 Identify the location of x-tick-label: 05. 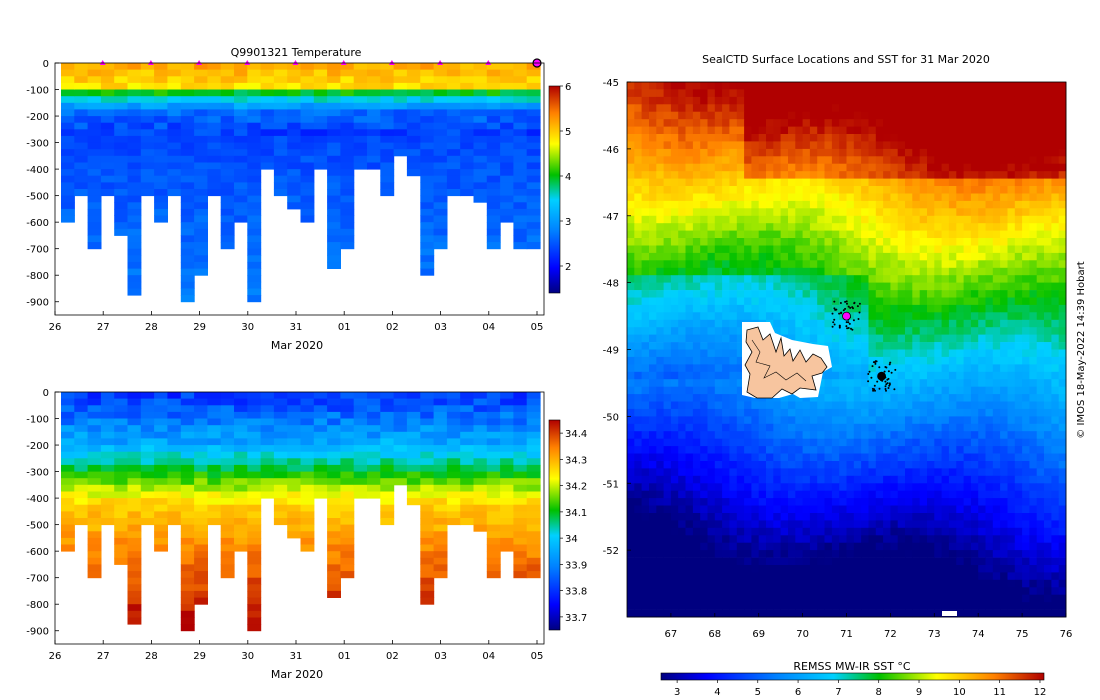
(537, 327).